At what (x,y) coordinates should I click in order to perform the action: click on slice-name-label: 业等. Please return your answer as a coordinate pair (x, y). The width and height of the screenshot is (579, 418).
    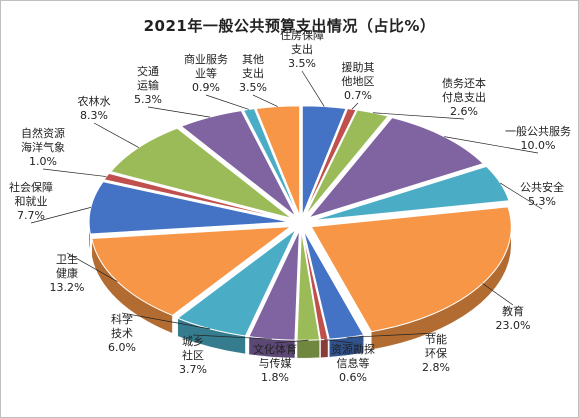
    Looking at the image, I should click on (206, 73).